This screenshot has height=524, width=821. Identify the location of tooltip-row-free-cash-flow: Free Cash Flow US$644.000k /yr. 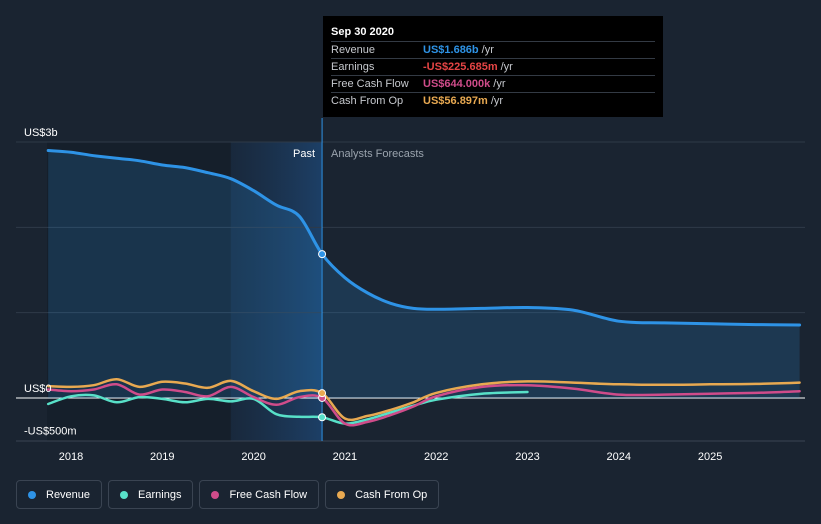
(493, 83).